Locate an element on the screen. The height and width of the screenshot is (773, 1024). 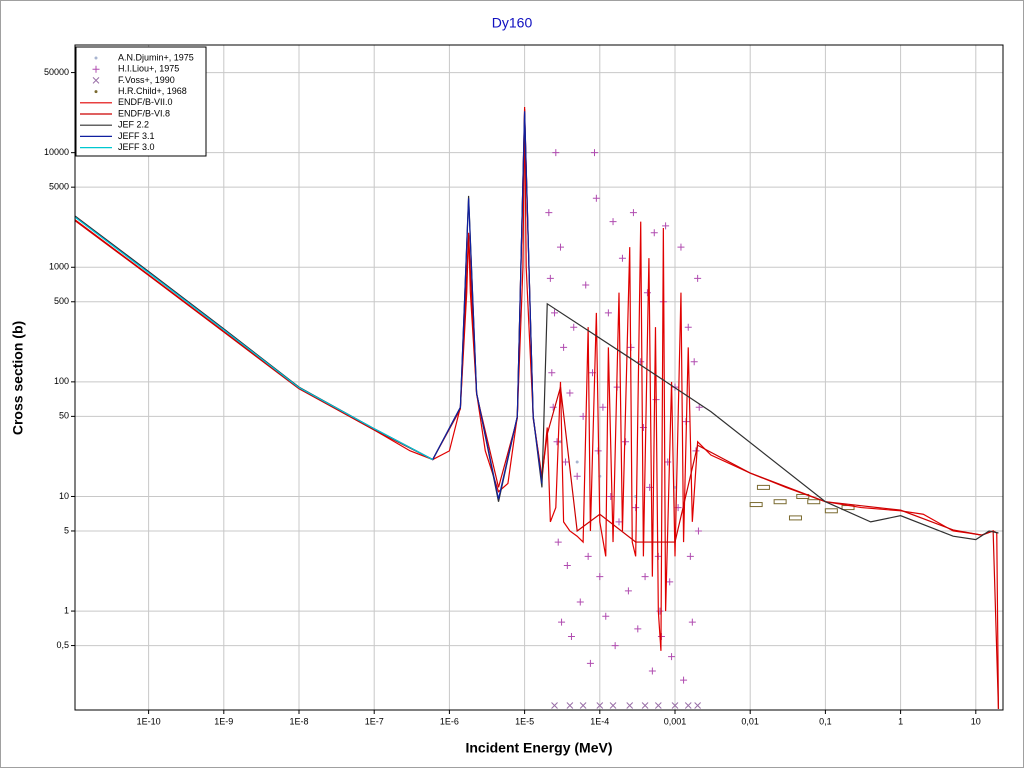
y-tick-label: 500 is located at coordinates (61, 301).